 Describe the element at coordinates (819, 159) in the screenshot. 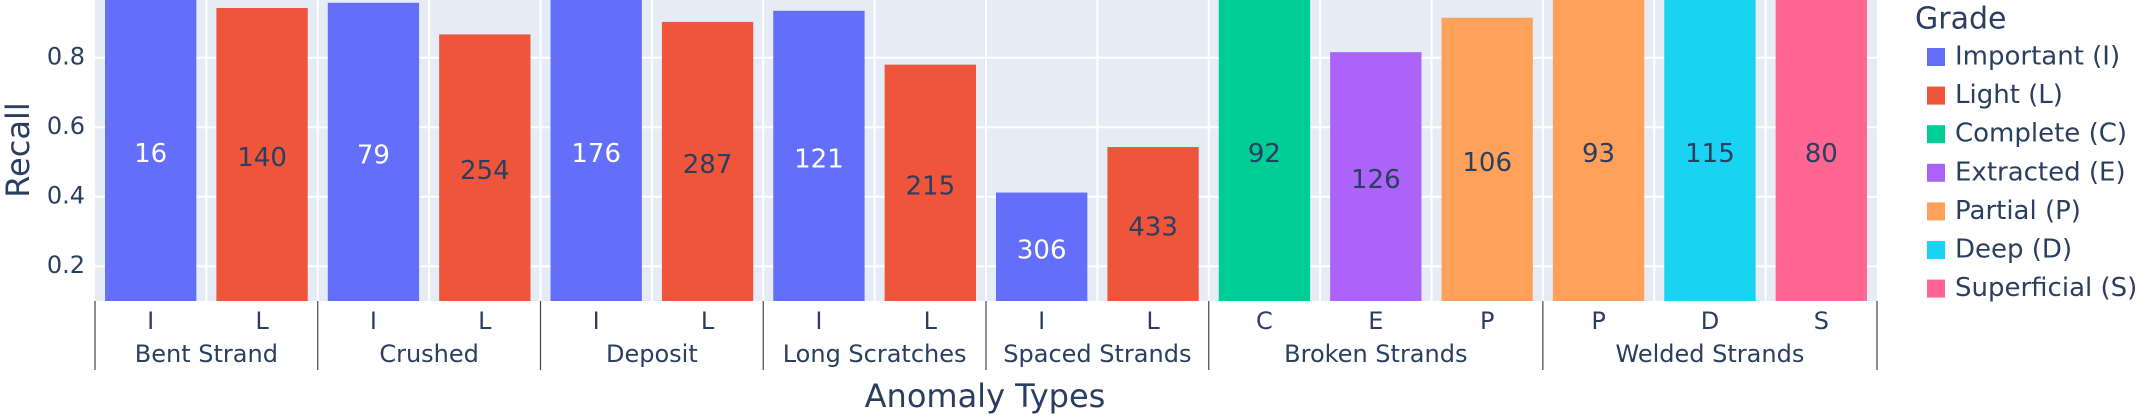

I see `bar-label: 121` at that location.